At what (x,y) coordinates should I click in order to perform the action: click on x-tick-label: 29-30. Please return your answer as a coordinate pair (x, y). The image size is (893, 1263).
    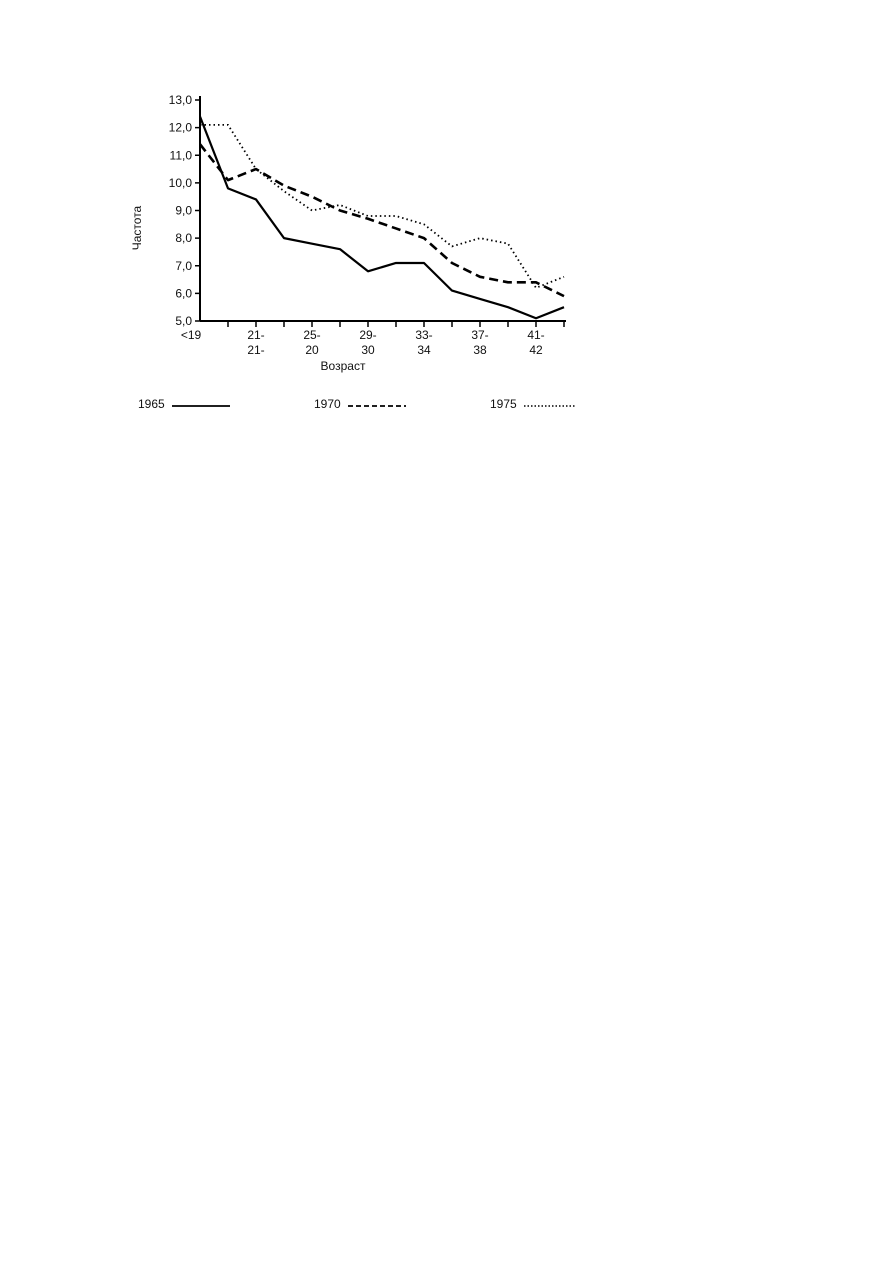
    Looking at the image, I should click on (367, 342).